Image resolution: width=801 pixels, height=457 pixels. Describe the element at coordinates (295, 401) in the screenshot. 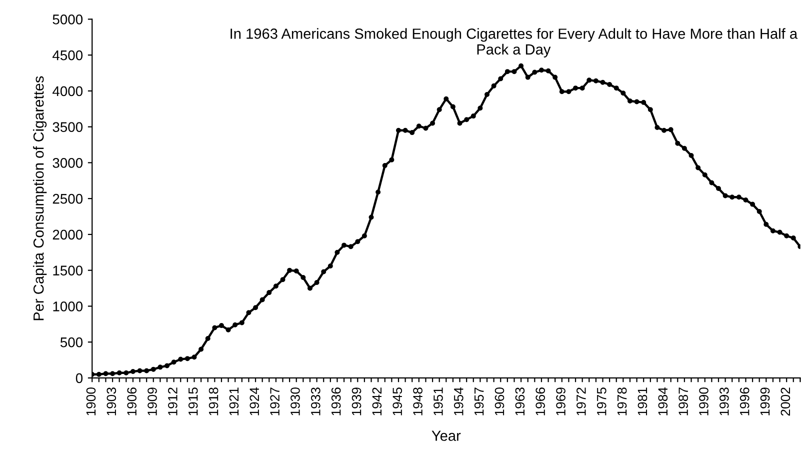

I see `x-tick-label: 1930` at that location.